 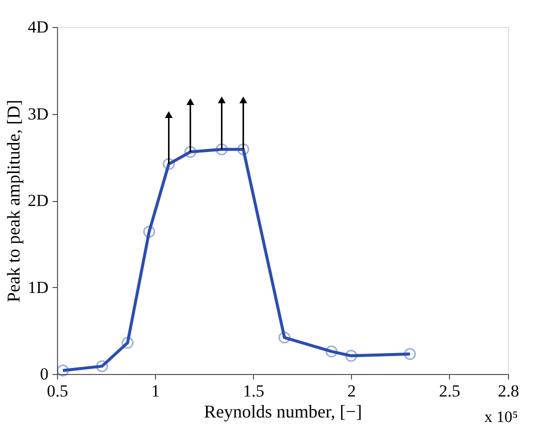 What do you see at coordinates (253, 391) in the screenshot?
I see `x-tick-label: 1.5` at bounding box center [253, 391].